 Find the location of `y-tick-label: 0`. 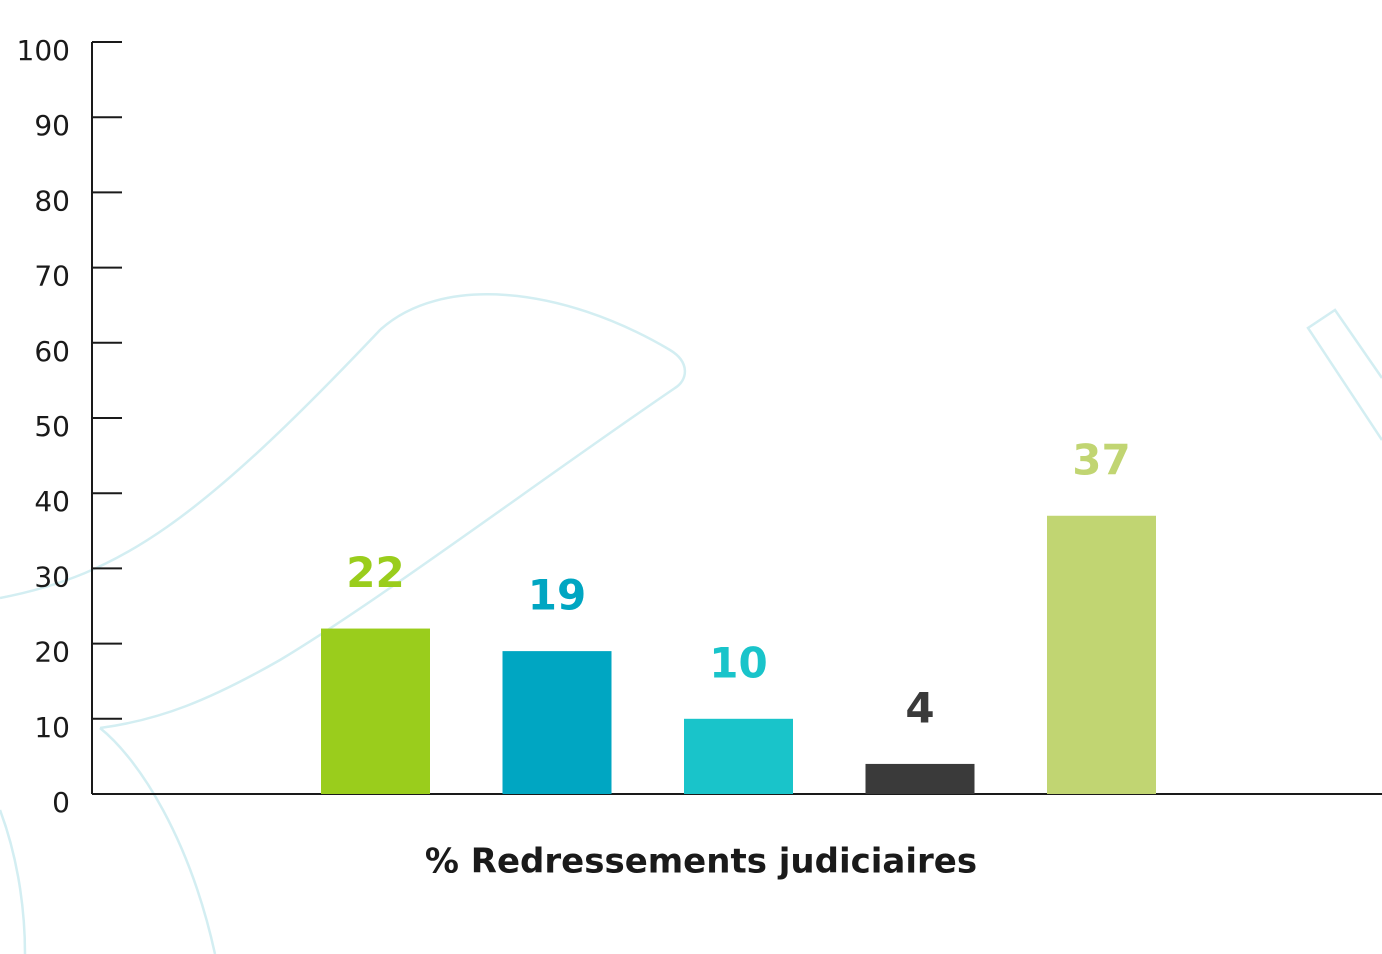

y-tick-label: 0 is located at coordinates (61, 802).